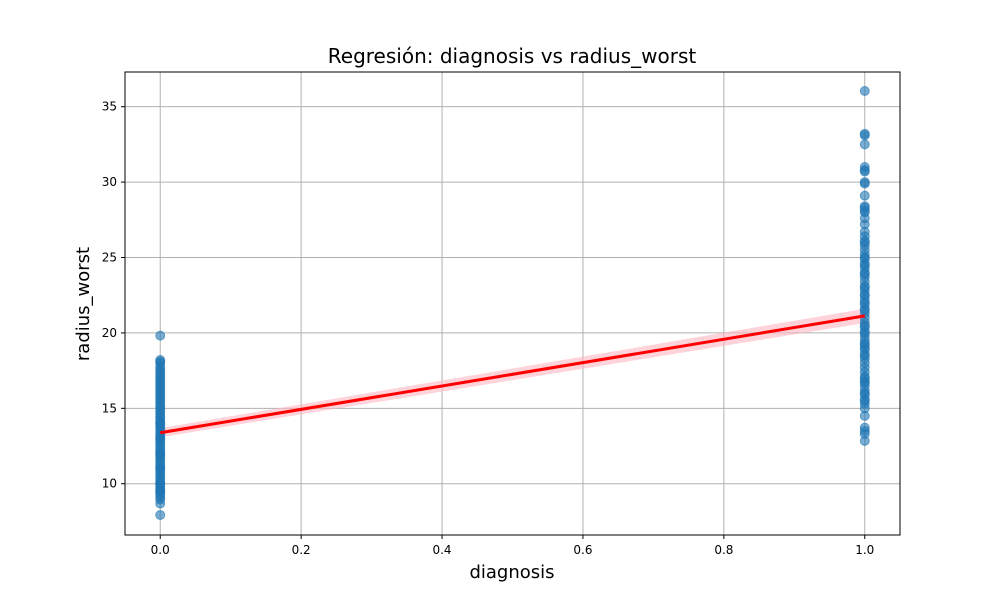 The height and width of the screenshot is (600, 1000). I want to click on x-tick-label: 0.4, so click(441, 550).